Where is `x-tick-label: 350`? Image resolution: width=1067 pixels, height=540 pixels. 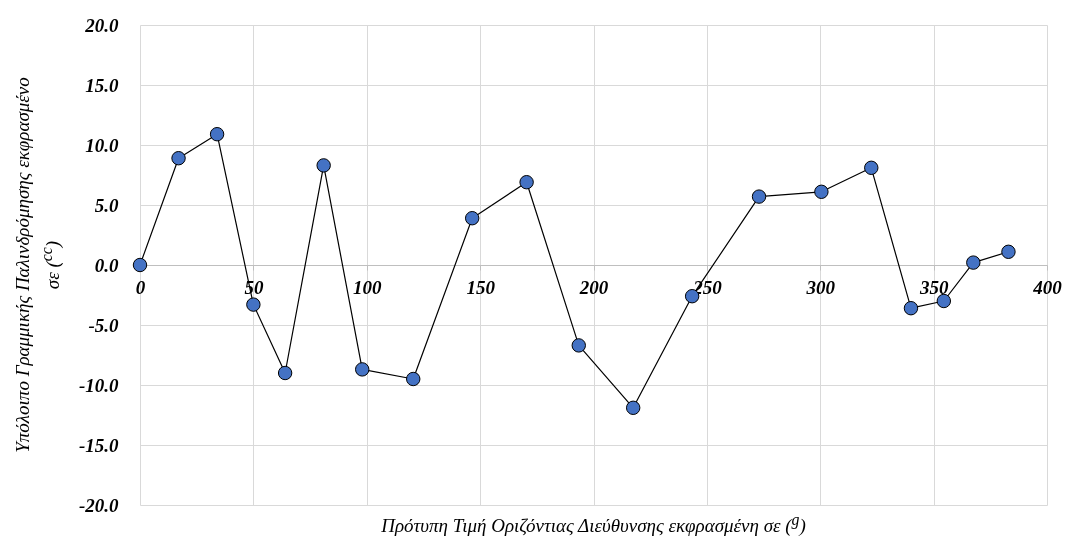
x-tick-label: 350 is located at coordinates (933, 287).